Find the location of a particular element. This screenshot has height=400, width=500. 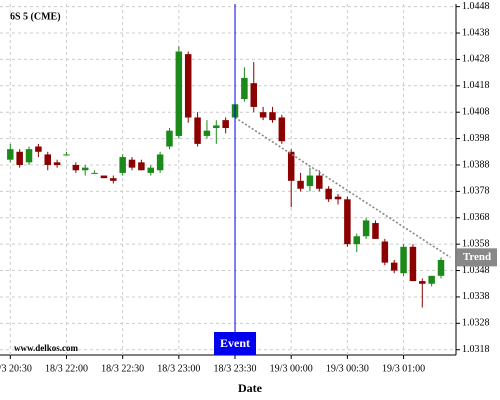

y-tick-label: 1.0398 is located at coordinates (476, 138).